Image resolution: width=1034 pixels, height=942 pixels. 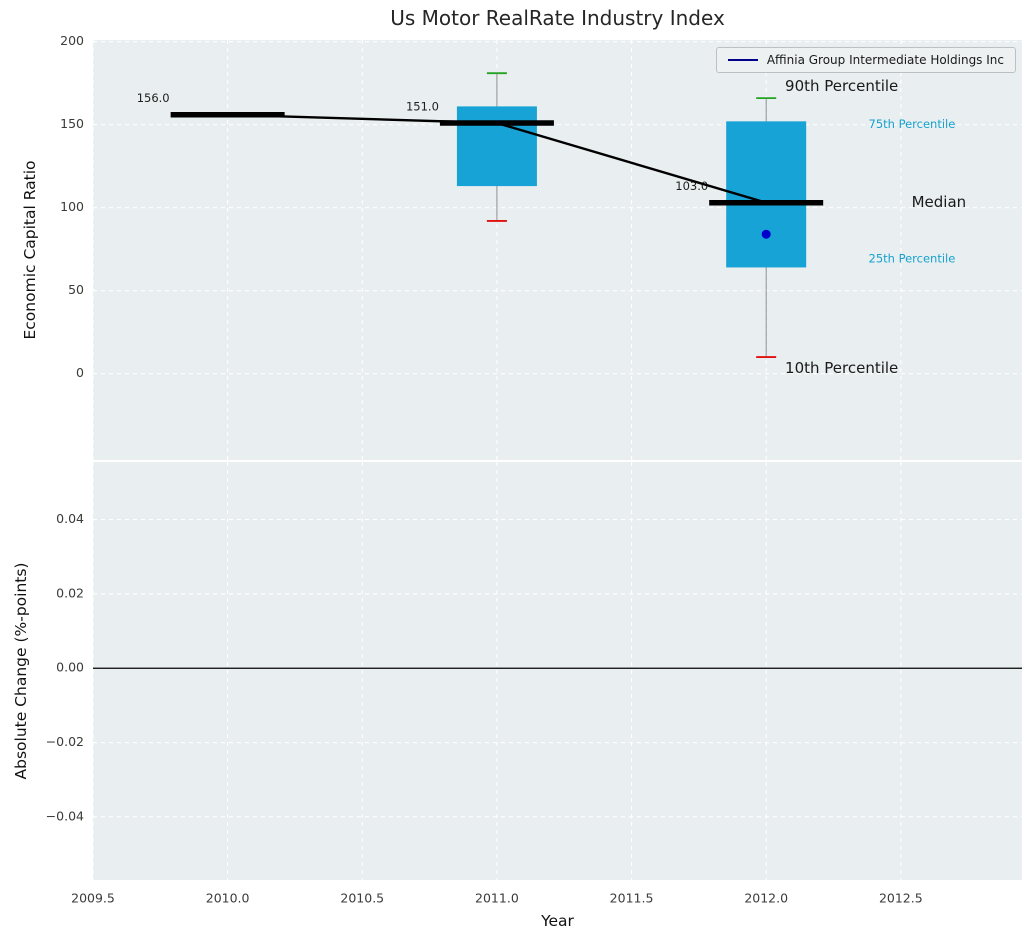 I want to click on annotation-75th-percentile: 75th Percentile, so click(x=912, y=124).